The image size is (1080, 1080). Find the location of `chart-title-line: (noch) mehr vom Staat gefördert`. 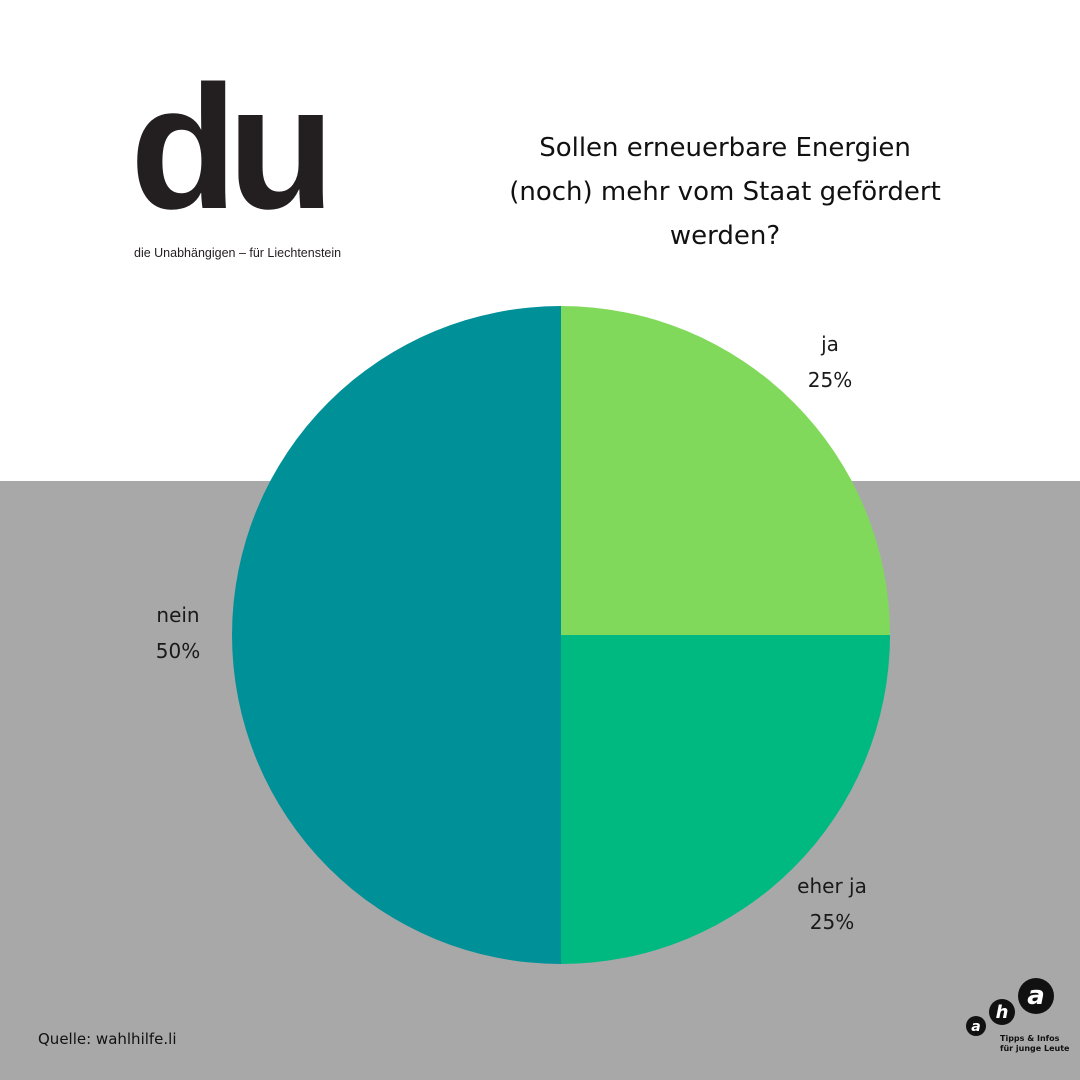

chart-title-line: (noch) mehr vom Staat gefördert is located at coordinates (725, 192).